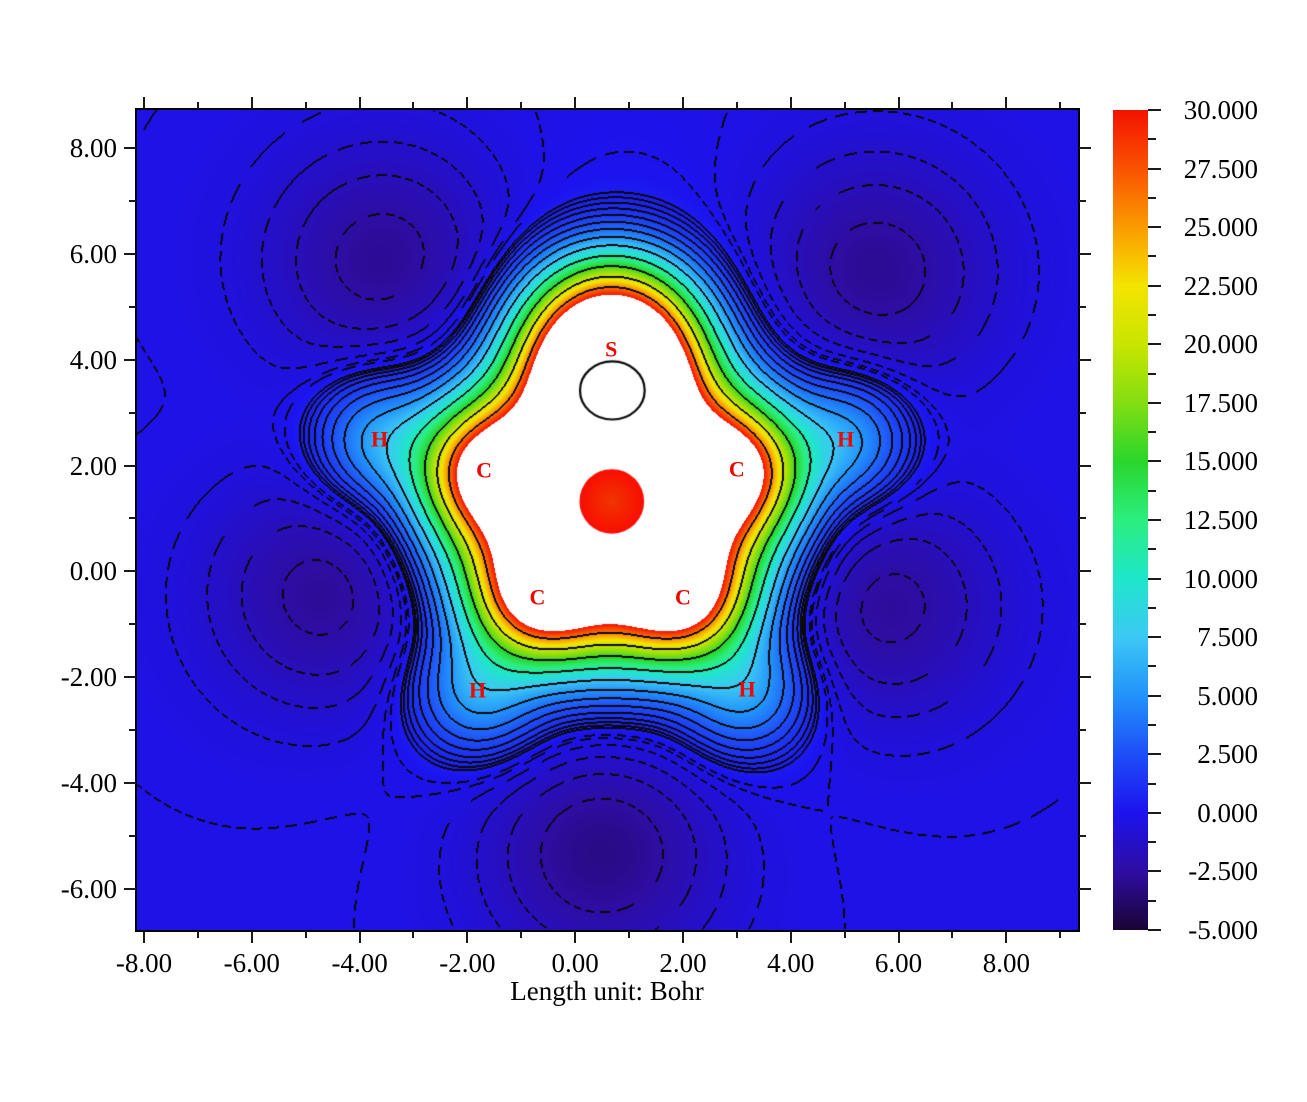  I want to click on x-axis-title: Length unit: Bohr, so click(607, 991).